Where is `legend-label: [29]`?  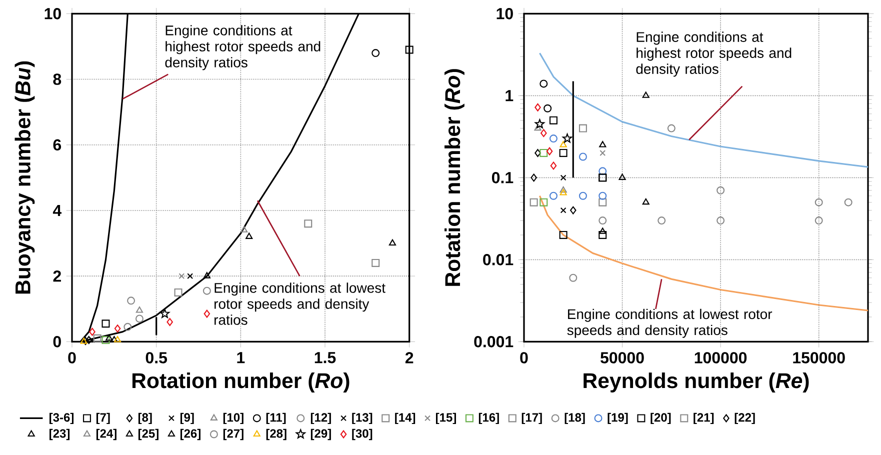 legend-label: [29] is located at coordinates (320, 434).